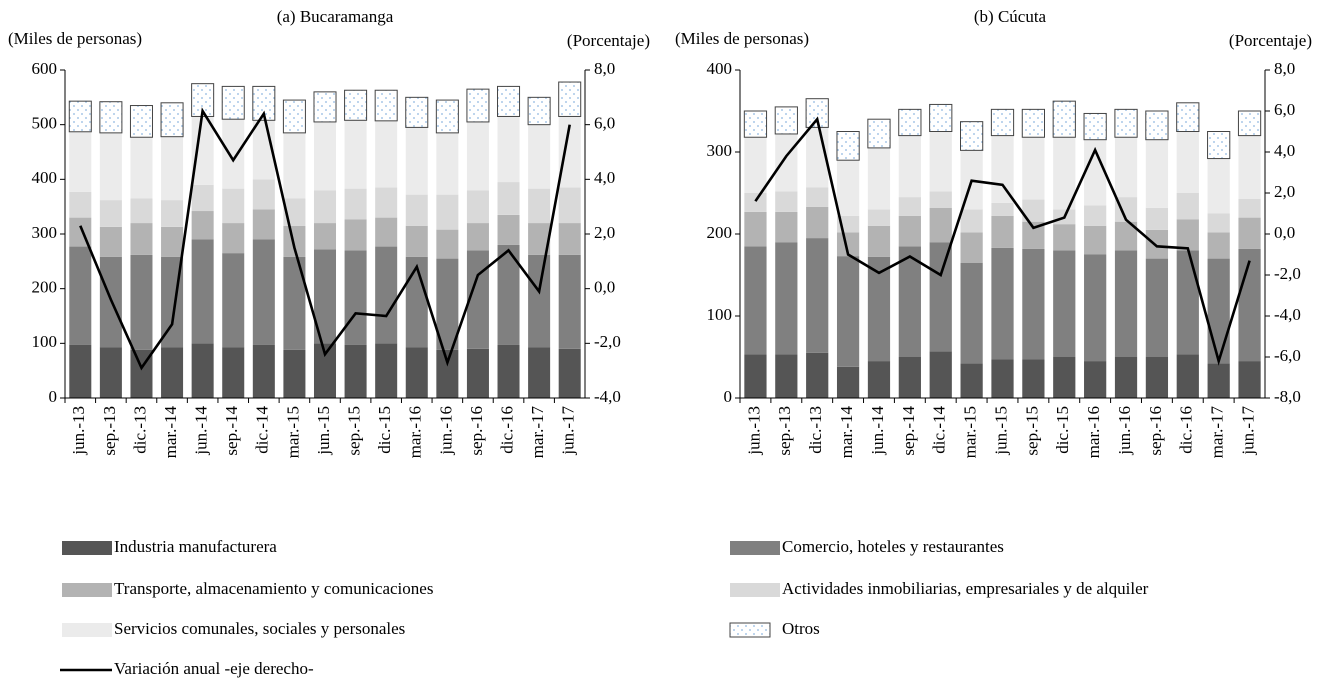 This screenshot has height=685, width=1324. Describe the element at coordinates (1062, 430) in the screenshot. I see `x-tick-label: dic.-15` at that location.